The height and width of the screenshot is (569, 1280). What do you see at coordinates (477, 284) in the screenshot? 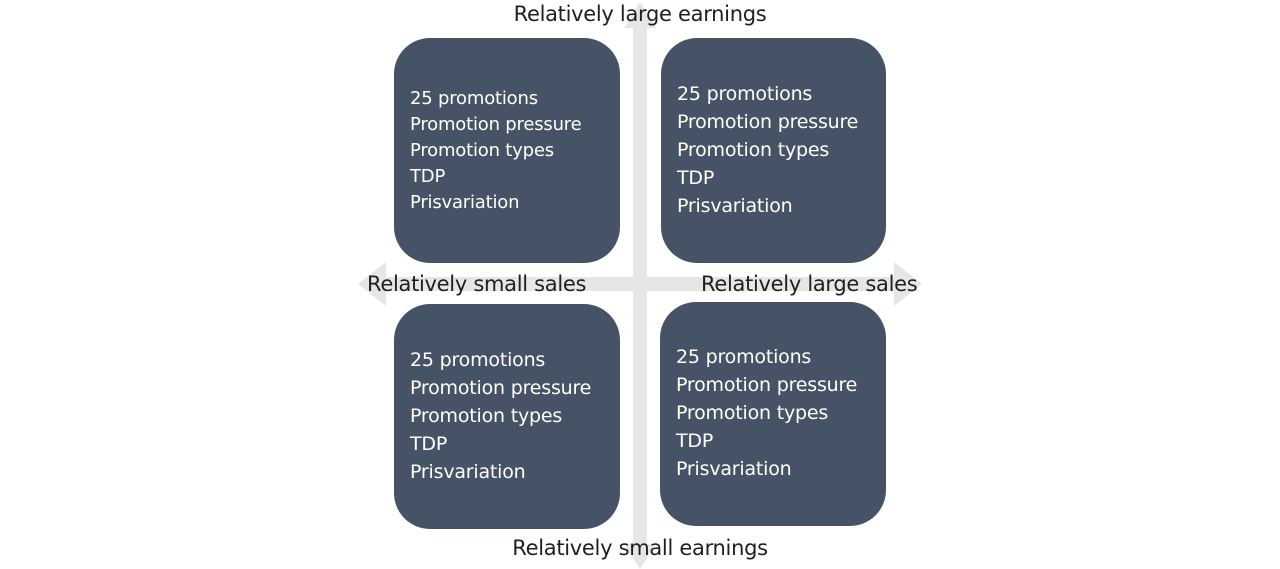
I see `axis-label-small-sales: Relatively small sales` at bounding box center [477, 284].